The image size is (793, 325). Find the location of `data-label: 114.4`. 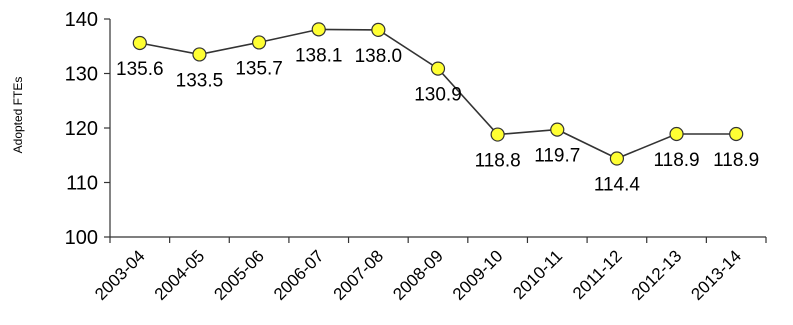

data-label: 114.4 is located at coordinates (617, 185).